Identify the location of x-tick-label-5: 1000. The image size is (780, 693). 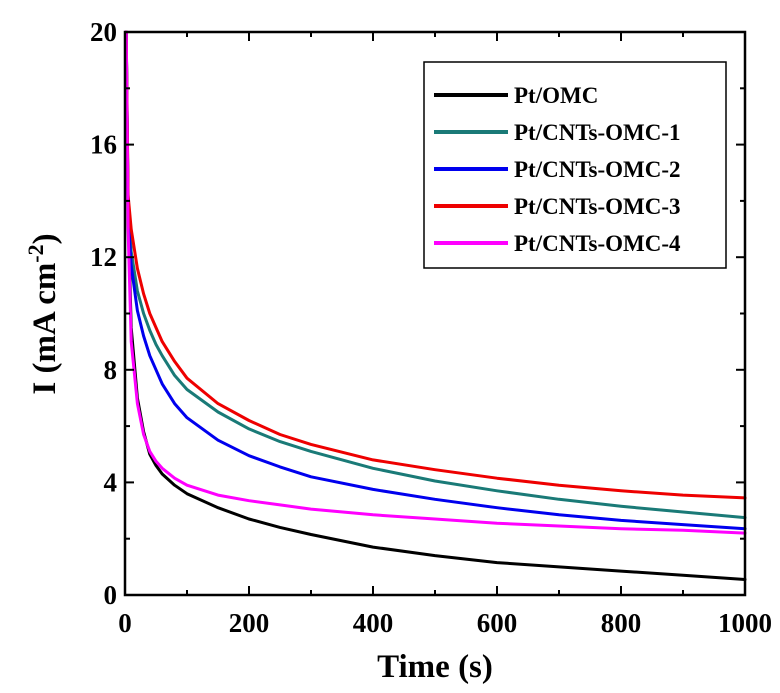
(745, 623).